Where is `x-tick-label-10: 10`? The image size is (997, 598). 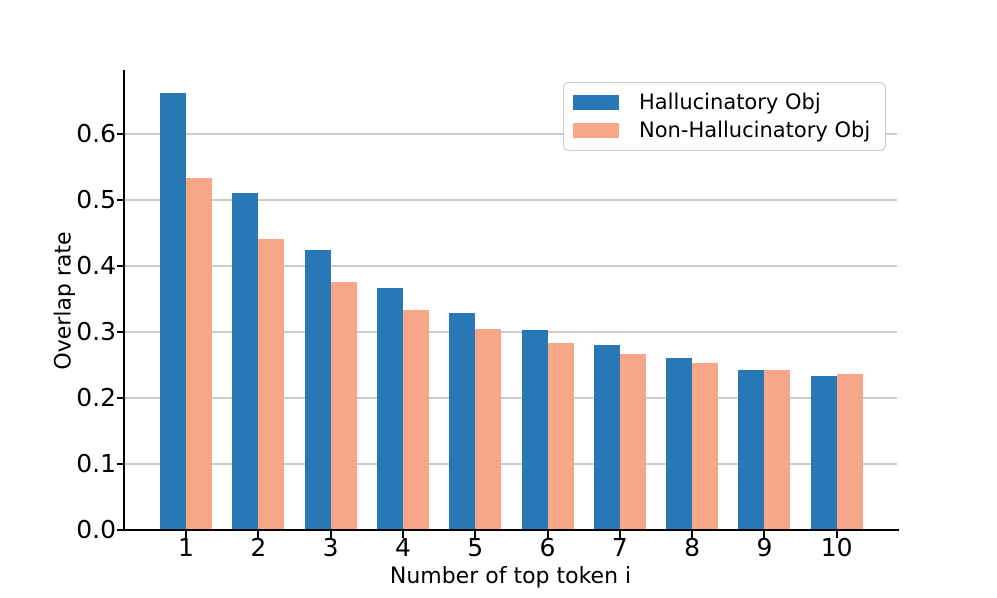
x-tick-label-10: 10 is located at coordinates (836, 547).